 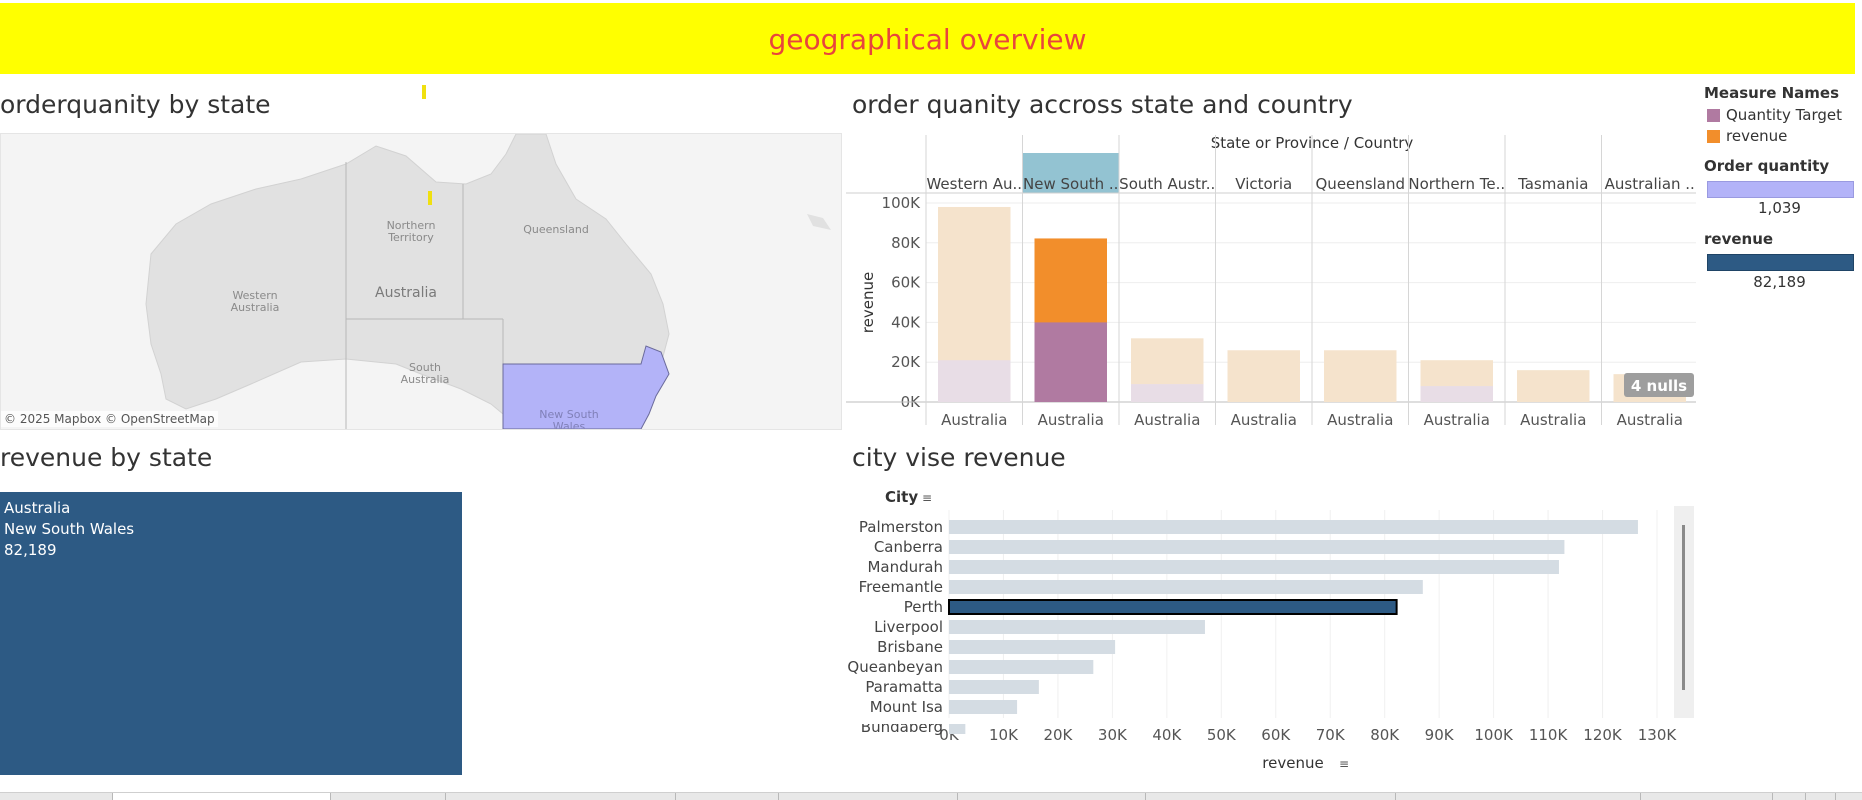 What do you see at coordinates (1779, 282) in the screenshot?
I see `revenue-legend-value: 82,189` at bounding box center [1779, 282].